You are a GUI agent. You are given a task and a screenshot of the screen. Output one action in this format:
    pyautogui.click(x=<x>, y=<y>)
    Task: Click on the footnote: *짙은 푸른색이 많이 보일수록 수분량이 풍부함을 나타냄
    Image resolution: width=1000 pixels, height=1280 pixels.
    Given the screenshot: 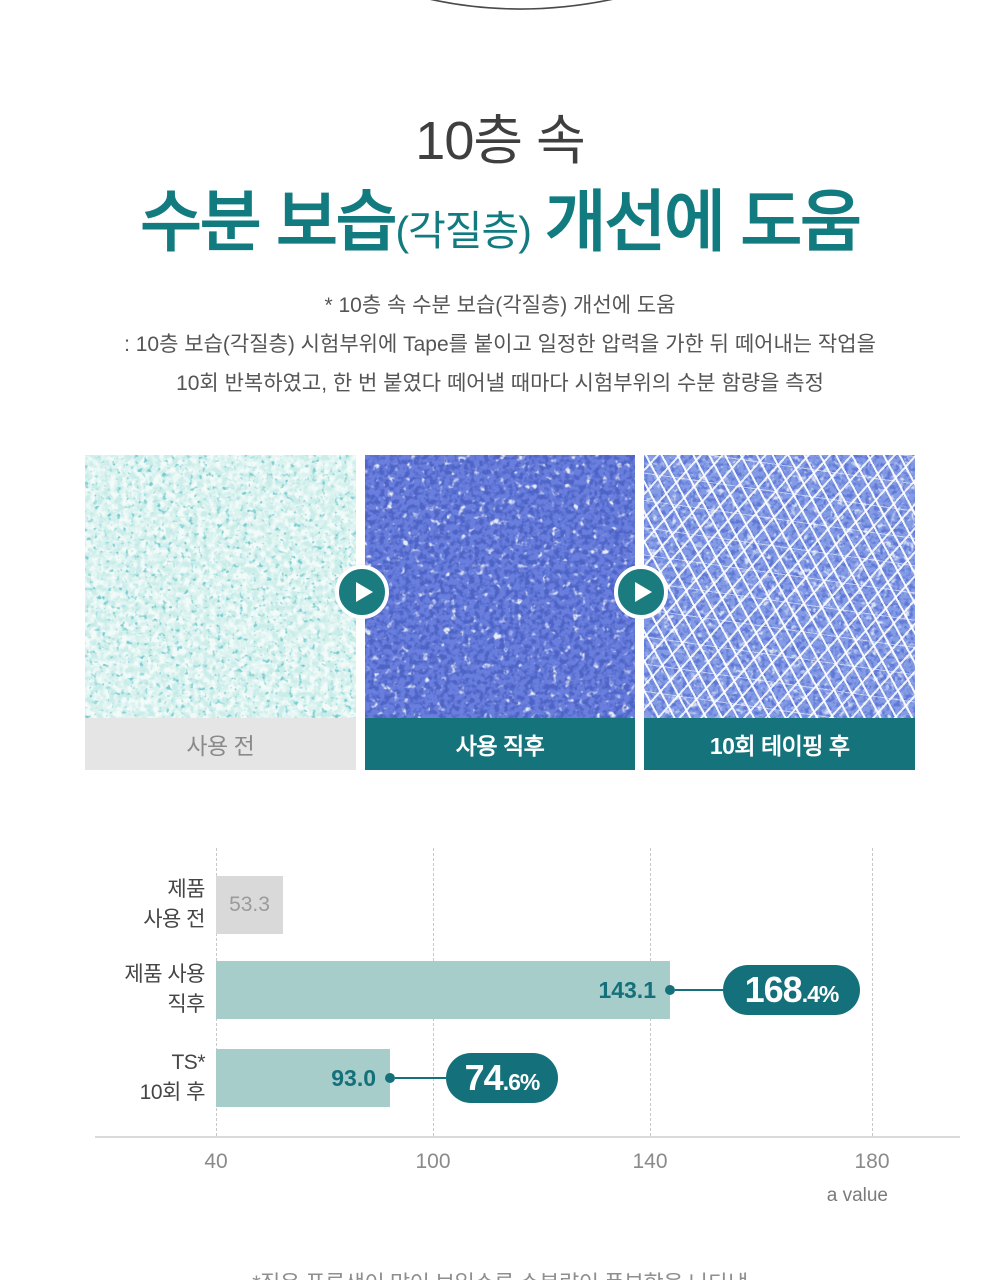 What is the action you would take?
    pyautogui.click(x=500, y=1273)
    